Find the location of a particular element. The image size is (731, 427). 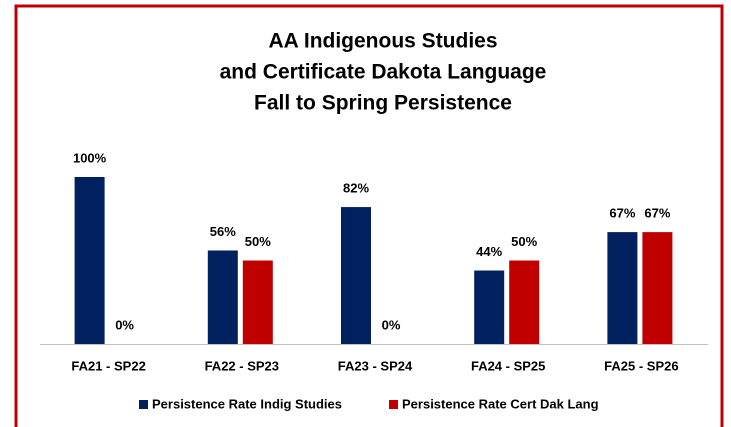

chart-title: Fall to Spring Persistence is located at coordinates (383, 103).